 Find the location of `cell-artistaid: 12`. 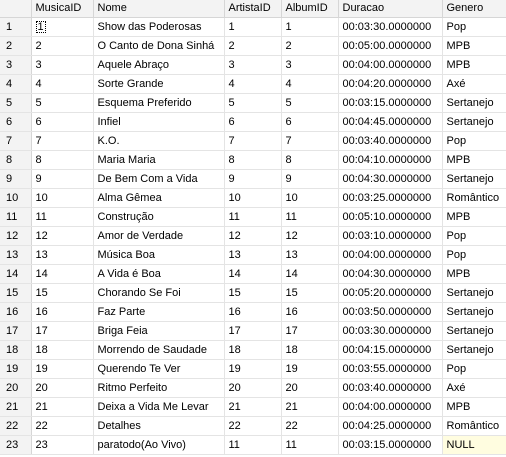

cell-artistaid: 12 is located at coordinates (253, 236).